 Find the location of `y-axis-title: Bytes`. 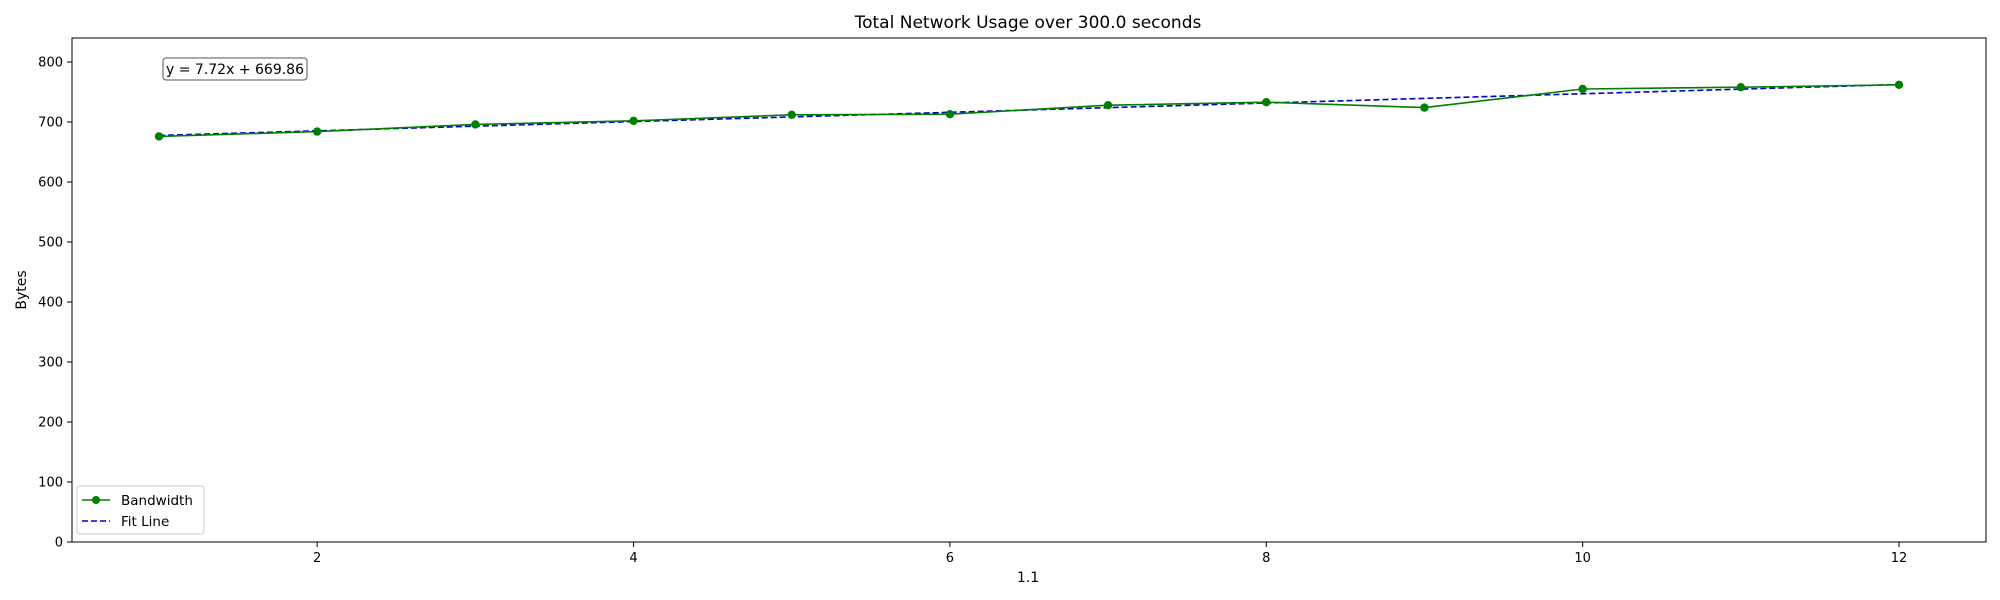

y-axis-title: Bytes is located at coordinates (22, 289).